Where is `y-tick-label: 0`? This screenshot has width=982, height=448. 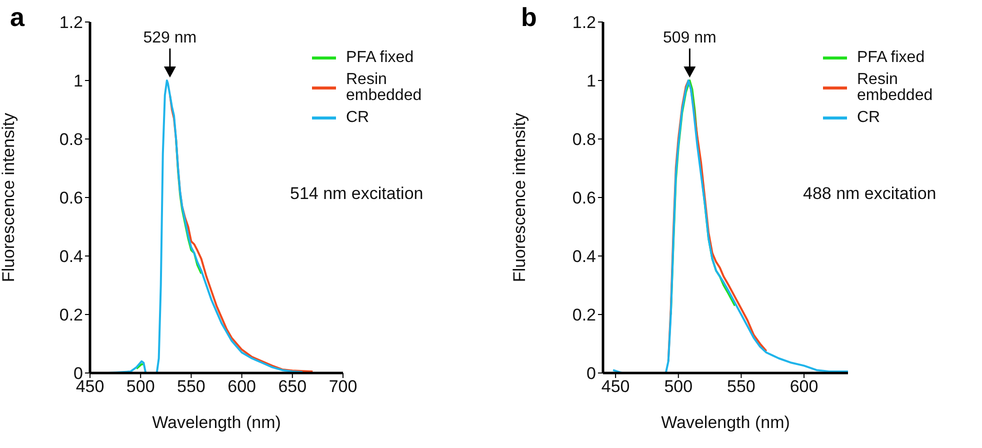
y-tick-label: 0 is located at coordinates (591, 374).